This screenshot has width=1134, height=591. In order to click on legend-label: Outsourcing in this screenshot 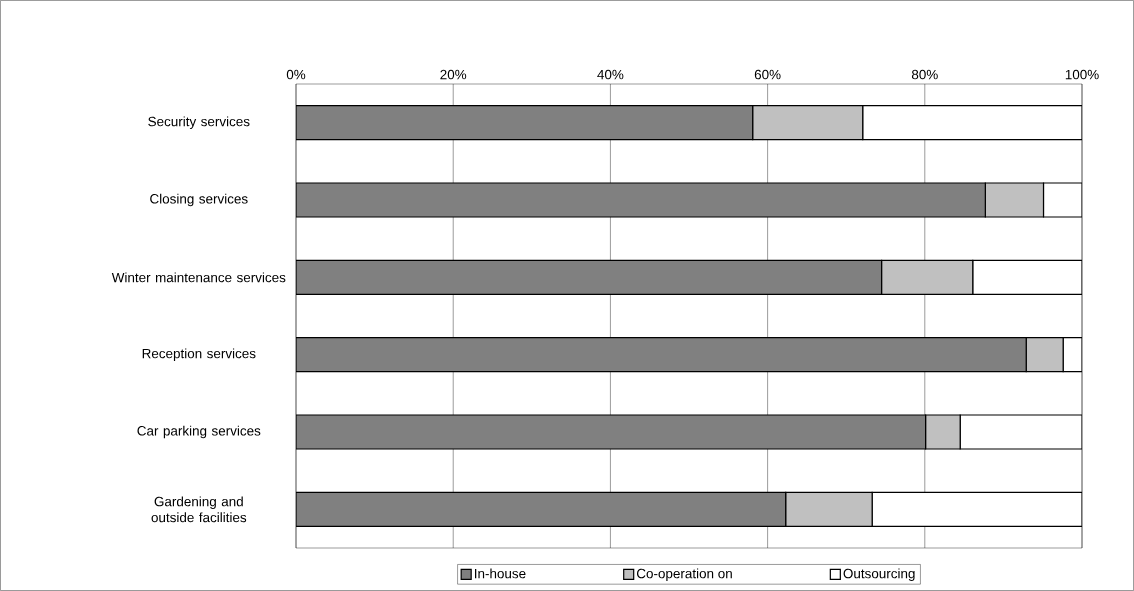, I will do `click(879, 574)`.